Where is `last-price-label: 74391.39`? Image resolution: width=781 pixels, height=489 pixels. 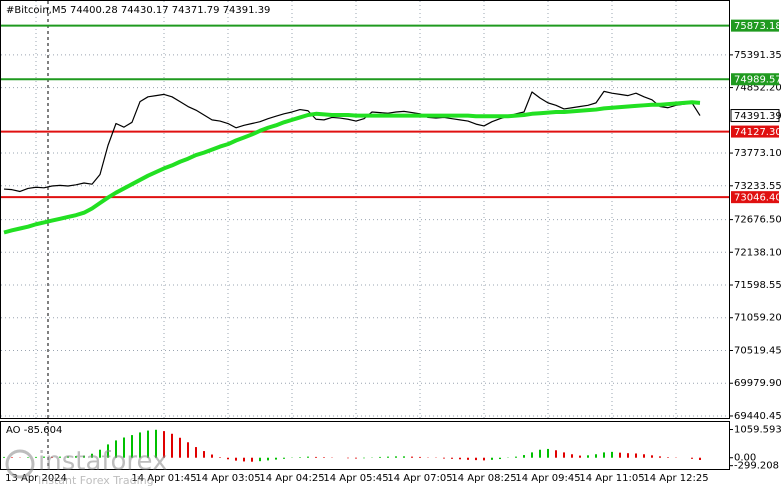 last-price-label: 74391.39 is located at coordinates (757, 116).